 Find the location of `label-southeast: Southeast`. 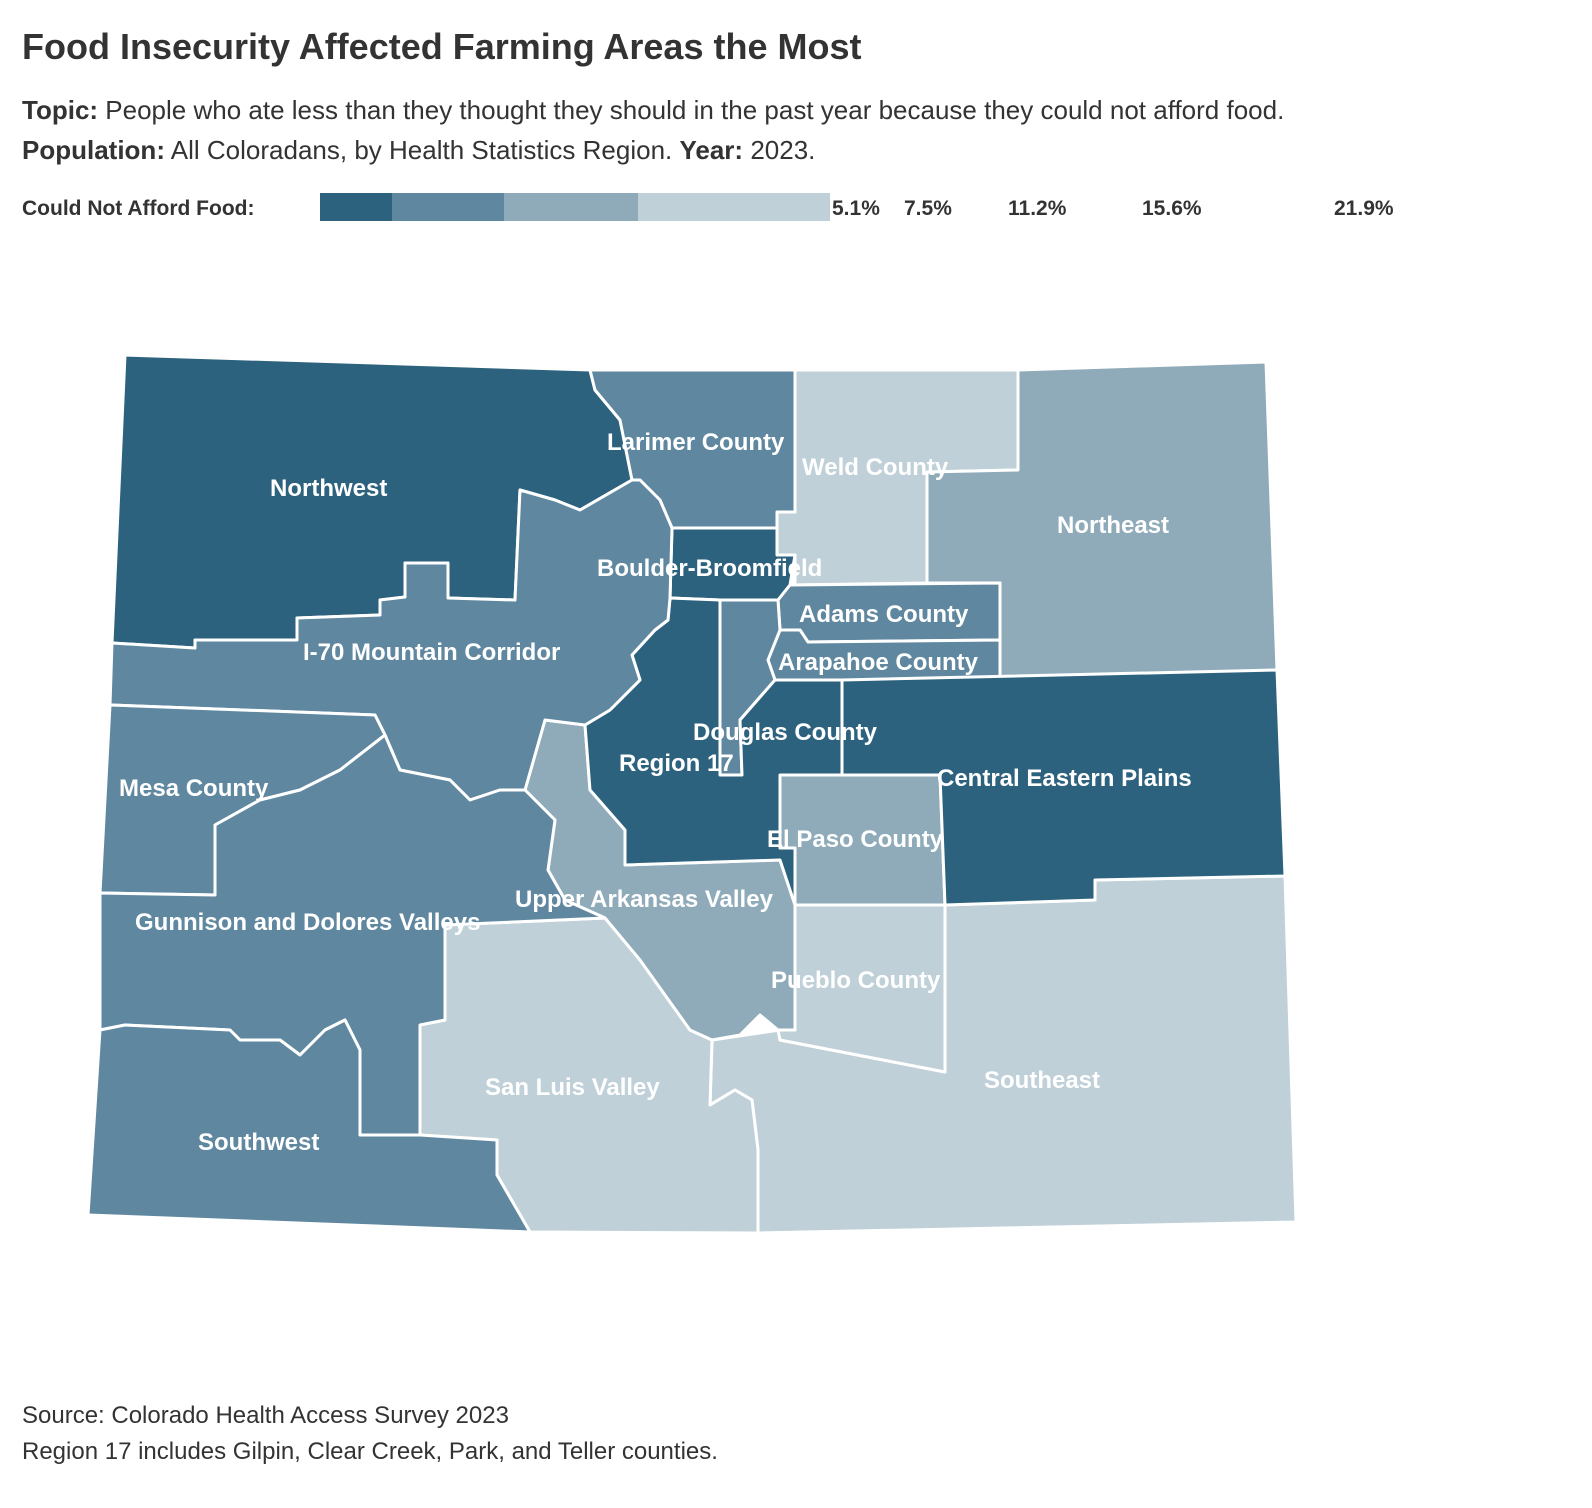

label-southeast: Southeast is located at coordinates (1042, 1080).